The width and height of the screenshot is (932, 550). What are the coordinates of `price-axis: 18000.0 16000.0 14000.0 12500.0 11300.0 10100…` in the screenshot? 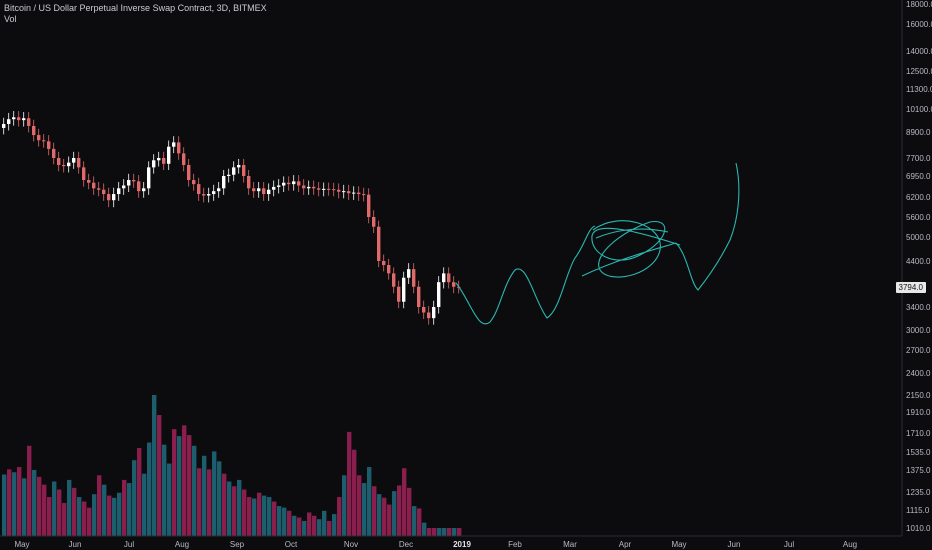 It's located at (919, 266).